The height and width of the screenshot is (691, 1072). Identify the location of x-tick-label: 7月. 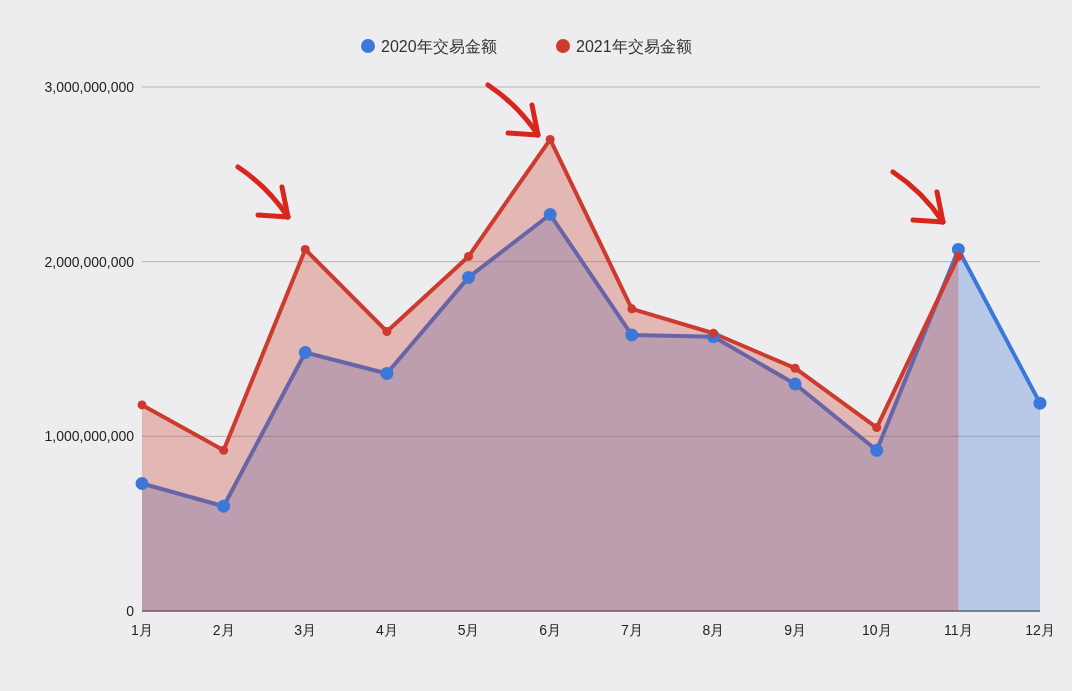
(631, 630).